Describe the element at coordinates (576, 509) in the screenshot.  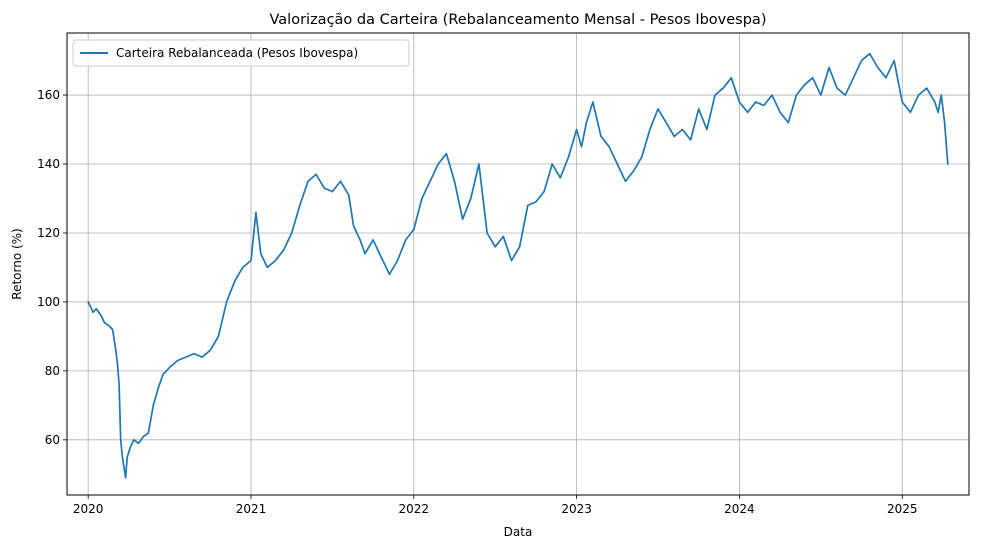
I see `x-tick-label: 2023` at that location.